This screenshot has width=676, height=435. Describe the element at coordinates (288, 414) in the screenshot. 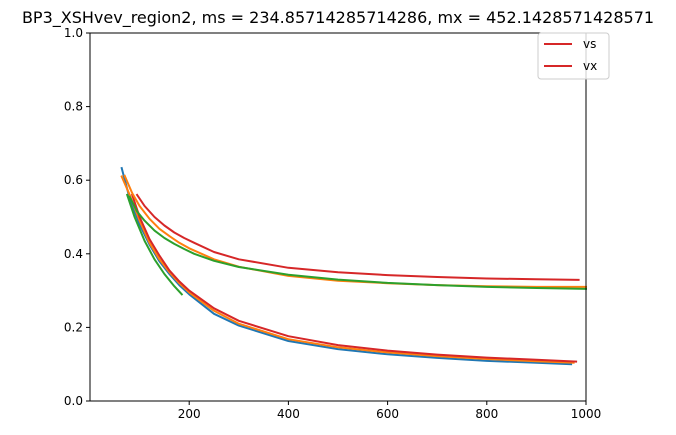

I see `x-tick-label: 400` at that location.